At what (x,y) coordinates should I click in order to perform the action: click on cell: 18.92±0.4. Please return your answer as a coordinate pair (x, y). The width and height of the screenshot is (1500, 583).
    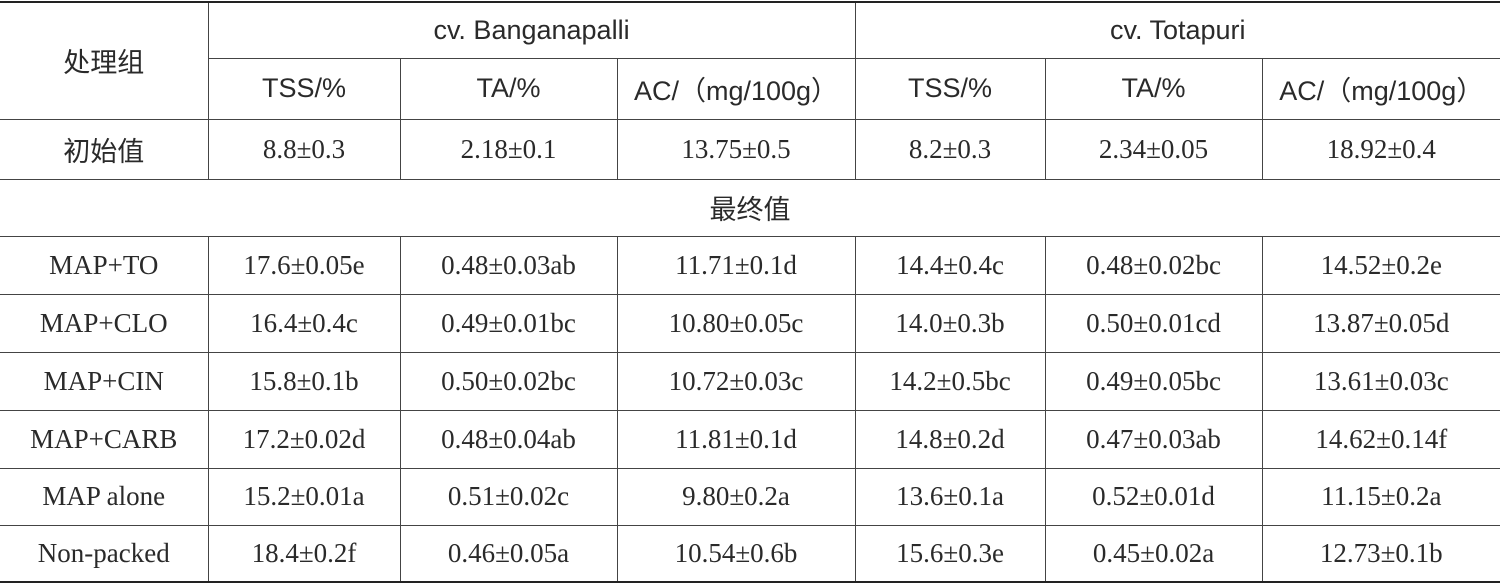
    Looking at the image, I should click on (1380, 149).